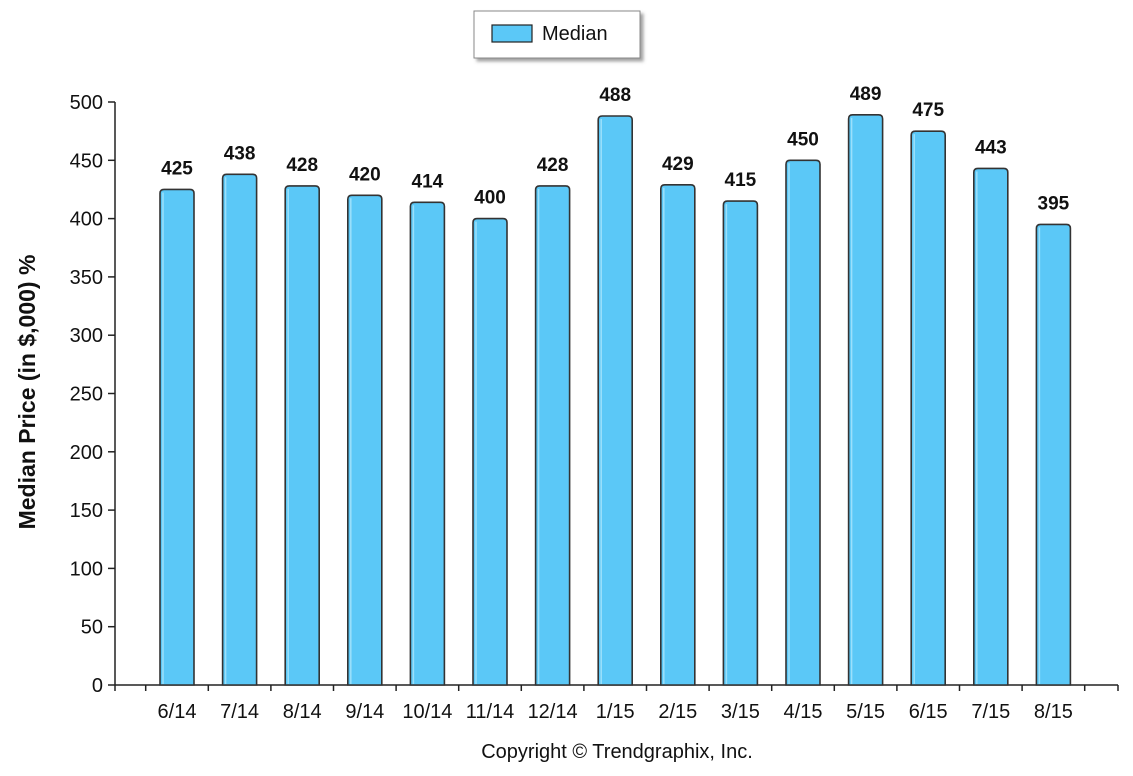 The image size is (1133, 776). I want to click on data-label: 429, so click(678, 164).